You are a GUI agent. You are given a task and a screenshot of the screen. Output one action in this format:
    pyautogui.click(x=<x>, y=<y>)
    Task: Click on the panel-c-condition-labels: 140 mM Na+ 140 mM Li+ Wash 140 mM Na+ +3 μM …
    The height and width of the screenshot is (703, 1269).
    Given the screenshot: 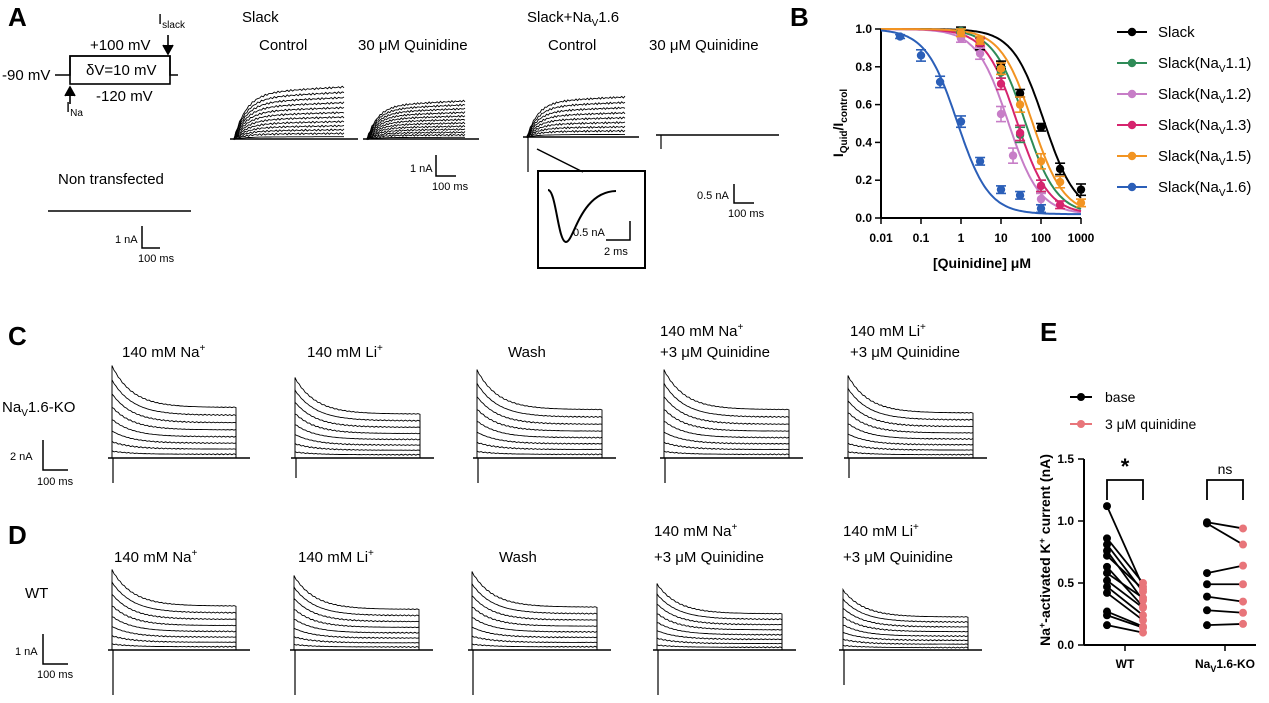 What is the action you would take?
    pyautogui.click(x=541, y=341)
    